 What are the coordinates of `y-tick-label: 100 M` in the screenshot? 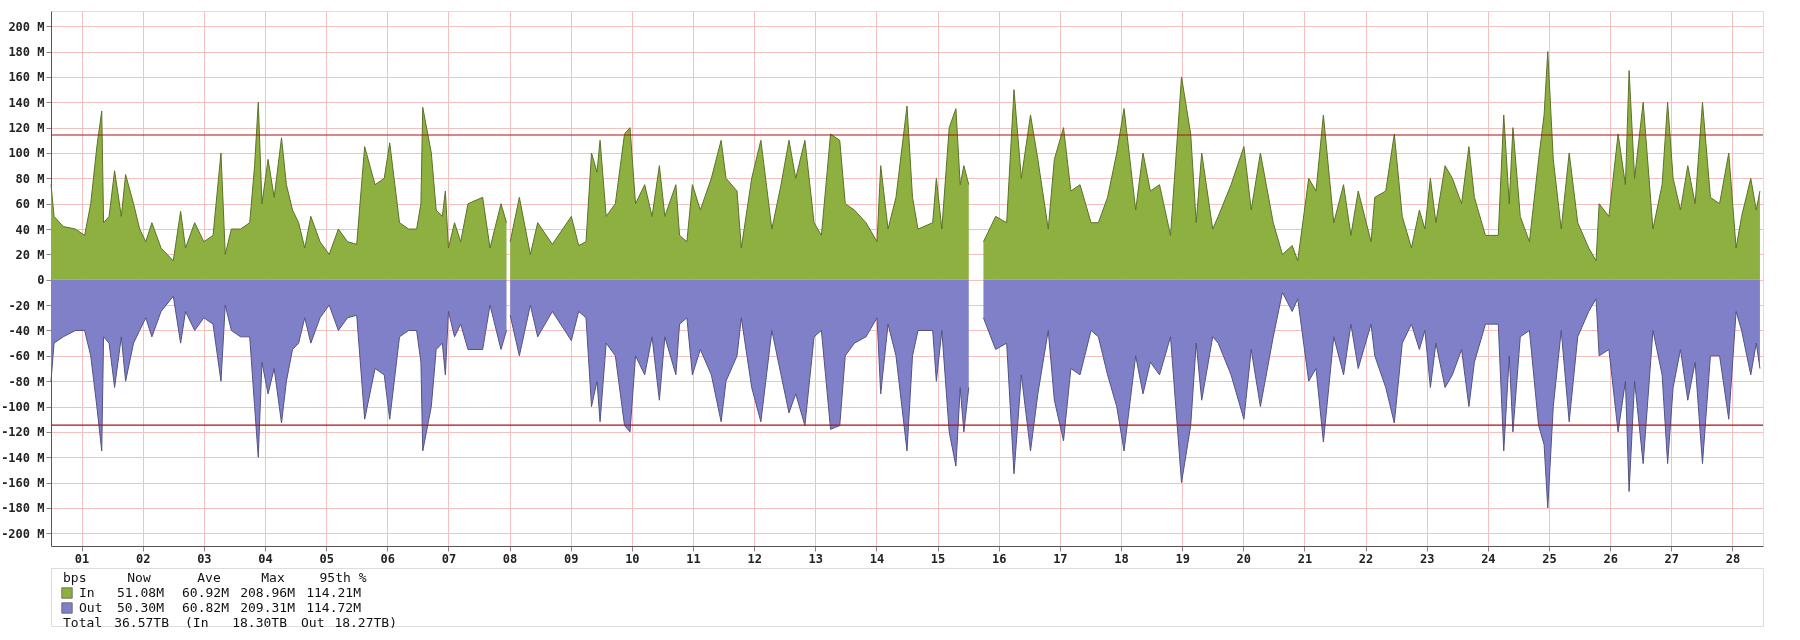 It's located at (26, 153).